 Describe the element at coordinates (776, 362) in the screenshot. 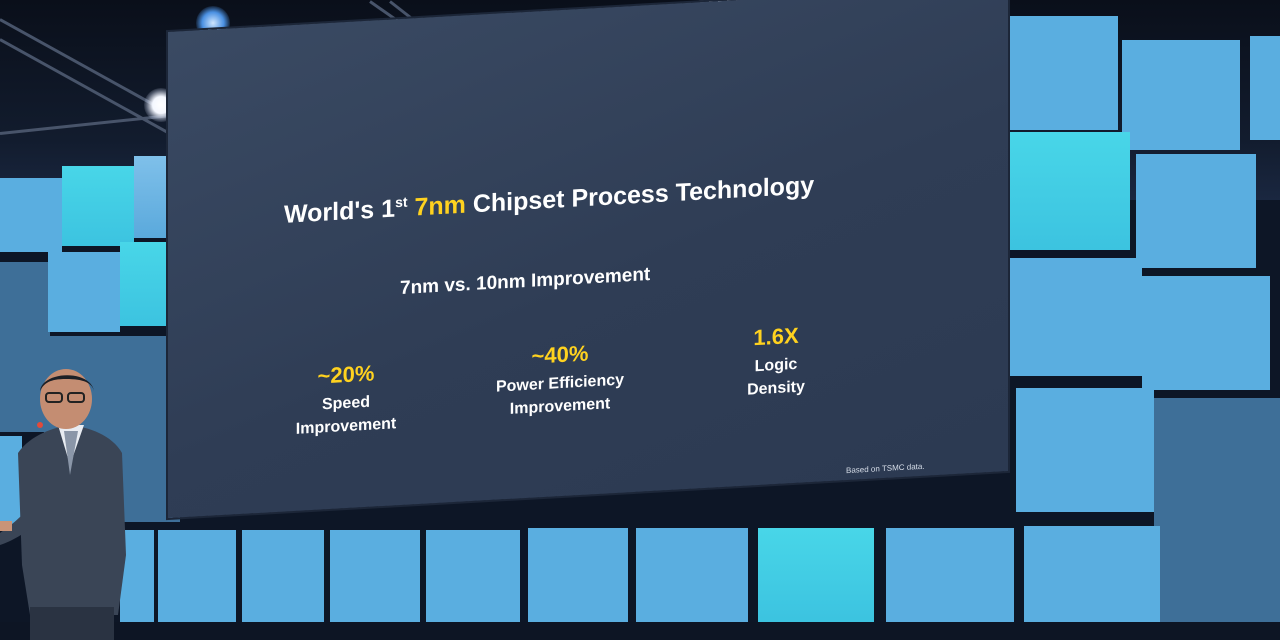

I see `metric-logic-density: 1.6X Logic Density` at that location.